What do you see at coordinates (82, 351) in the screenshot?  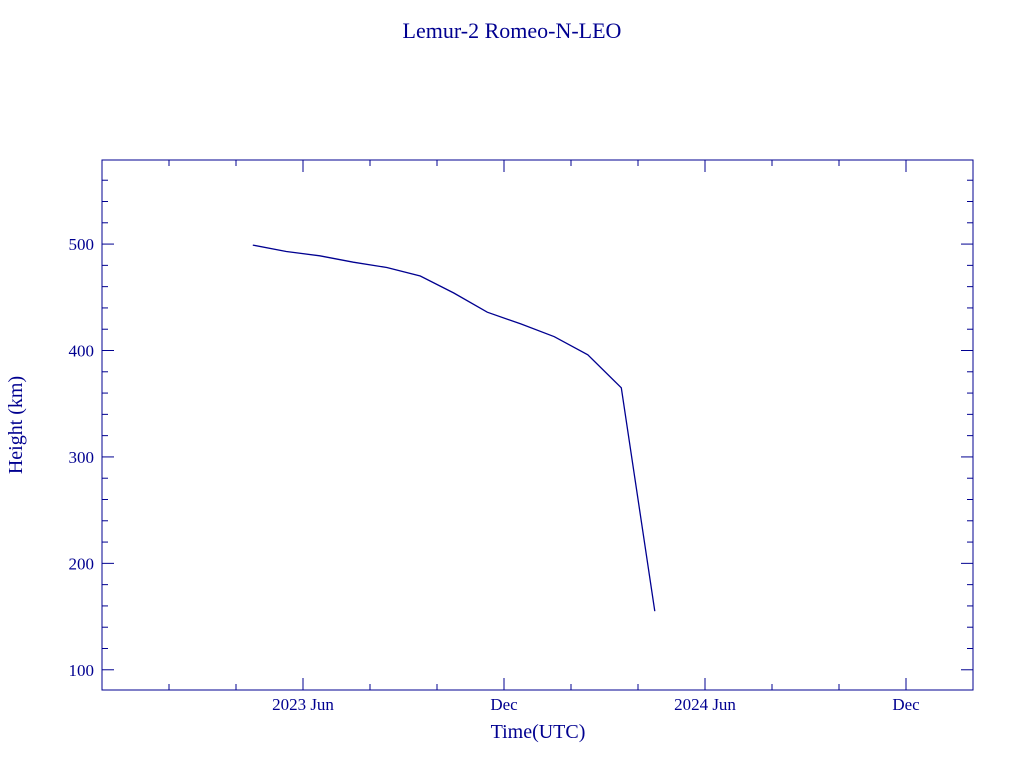 I see `y-tick-label: 400` at bounding box center [82, 351].